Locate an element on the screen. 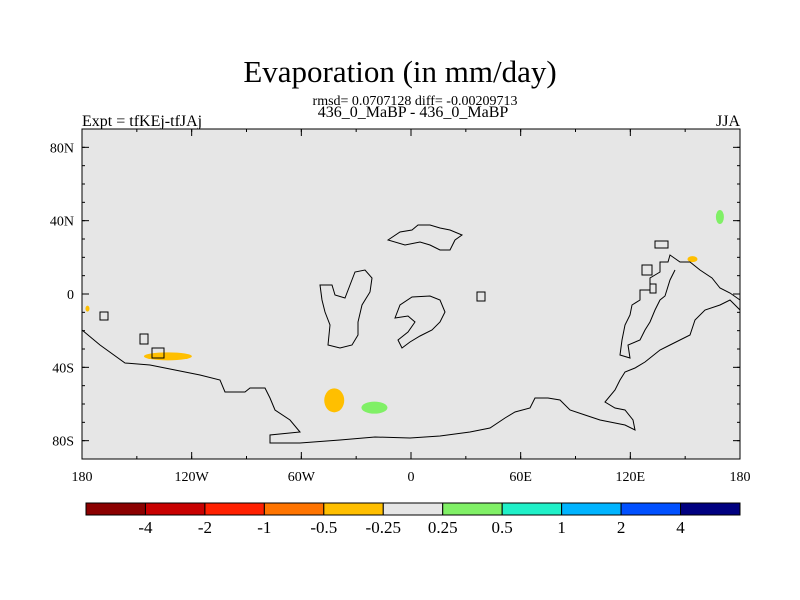 The width and height of the screenshot is (800, 600). coastline-west-island is located at coordinates (104, 316).